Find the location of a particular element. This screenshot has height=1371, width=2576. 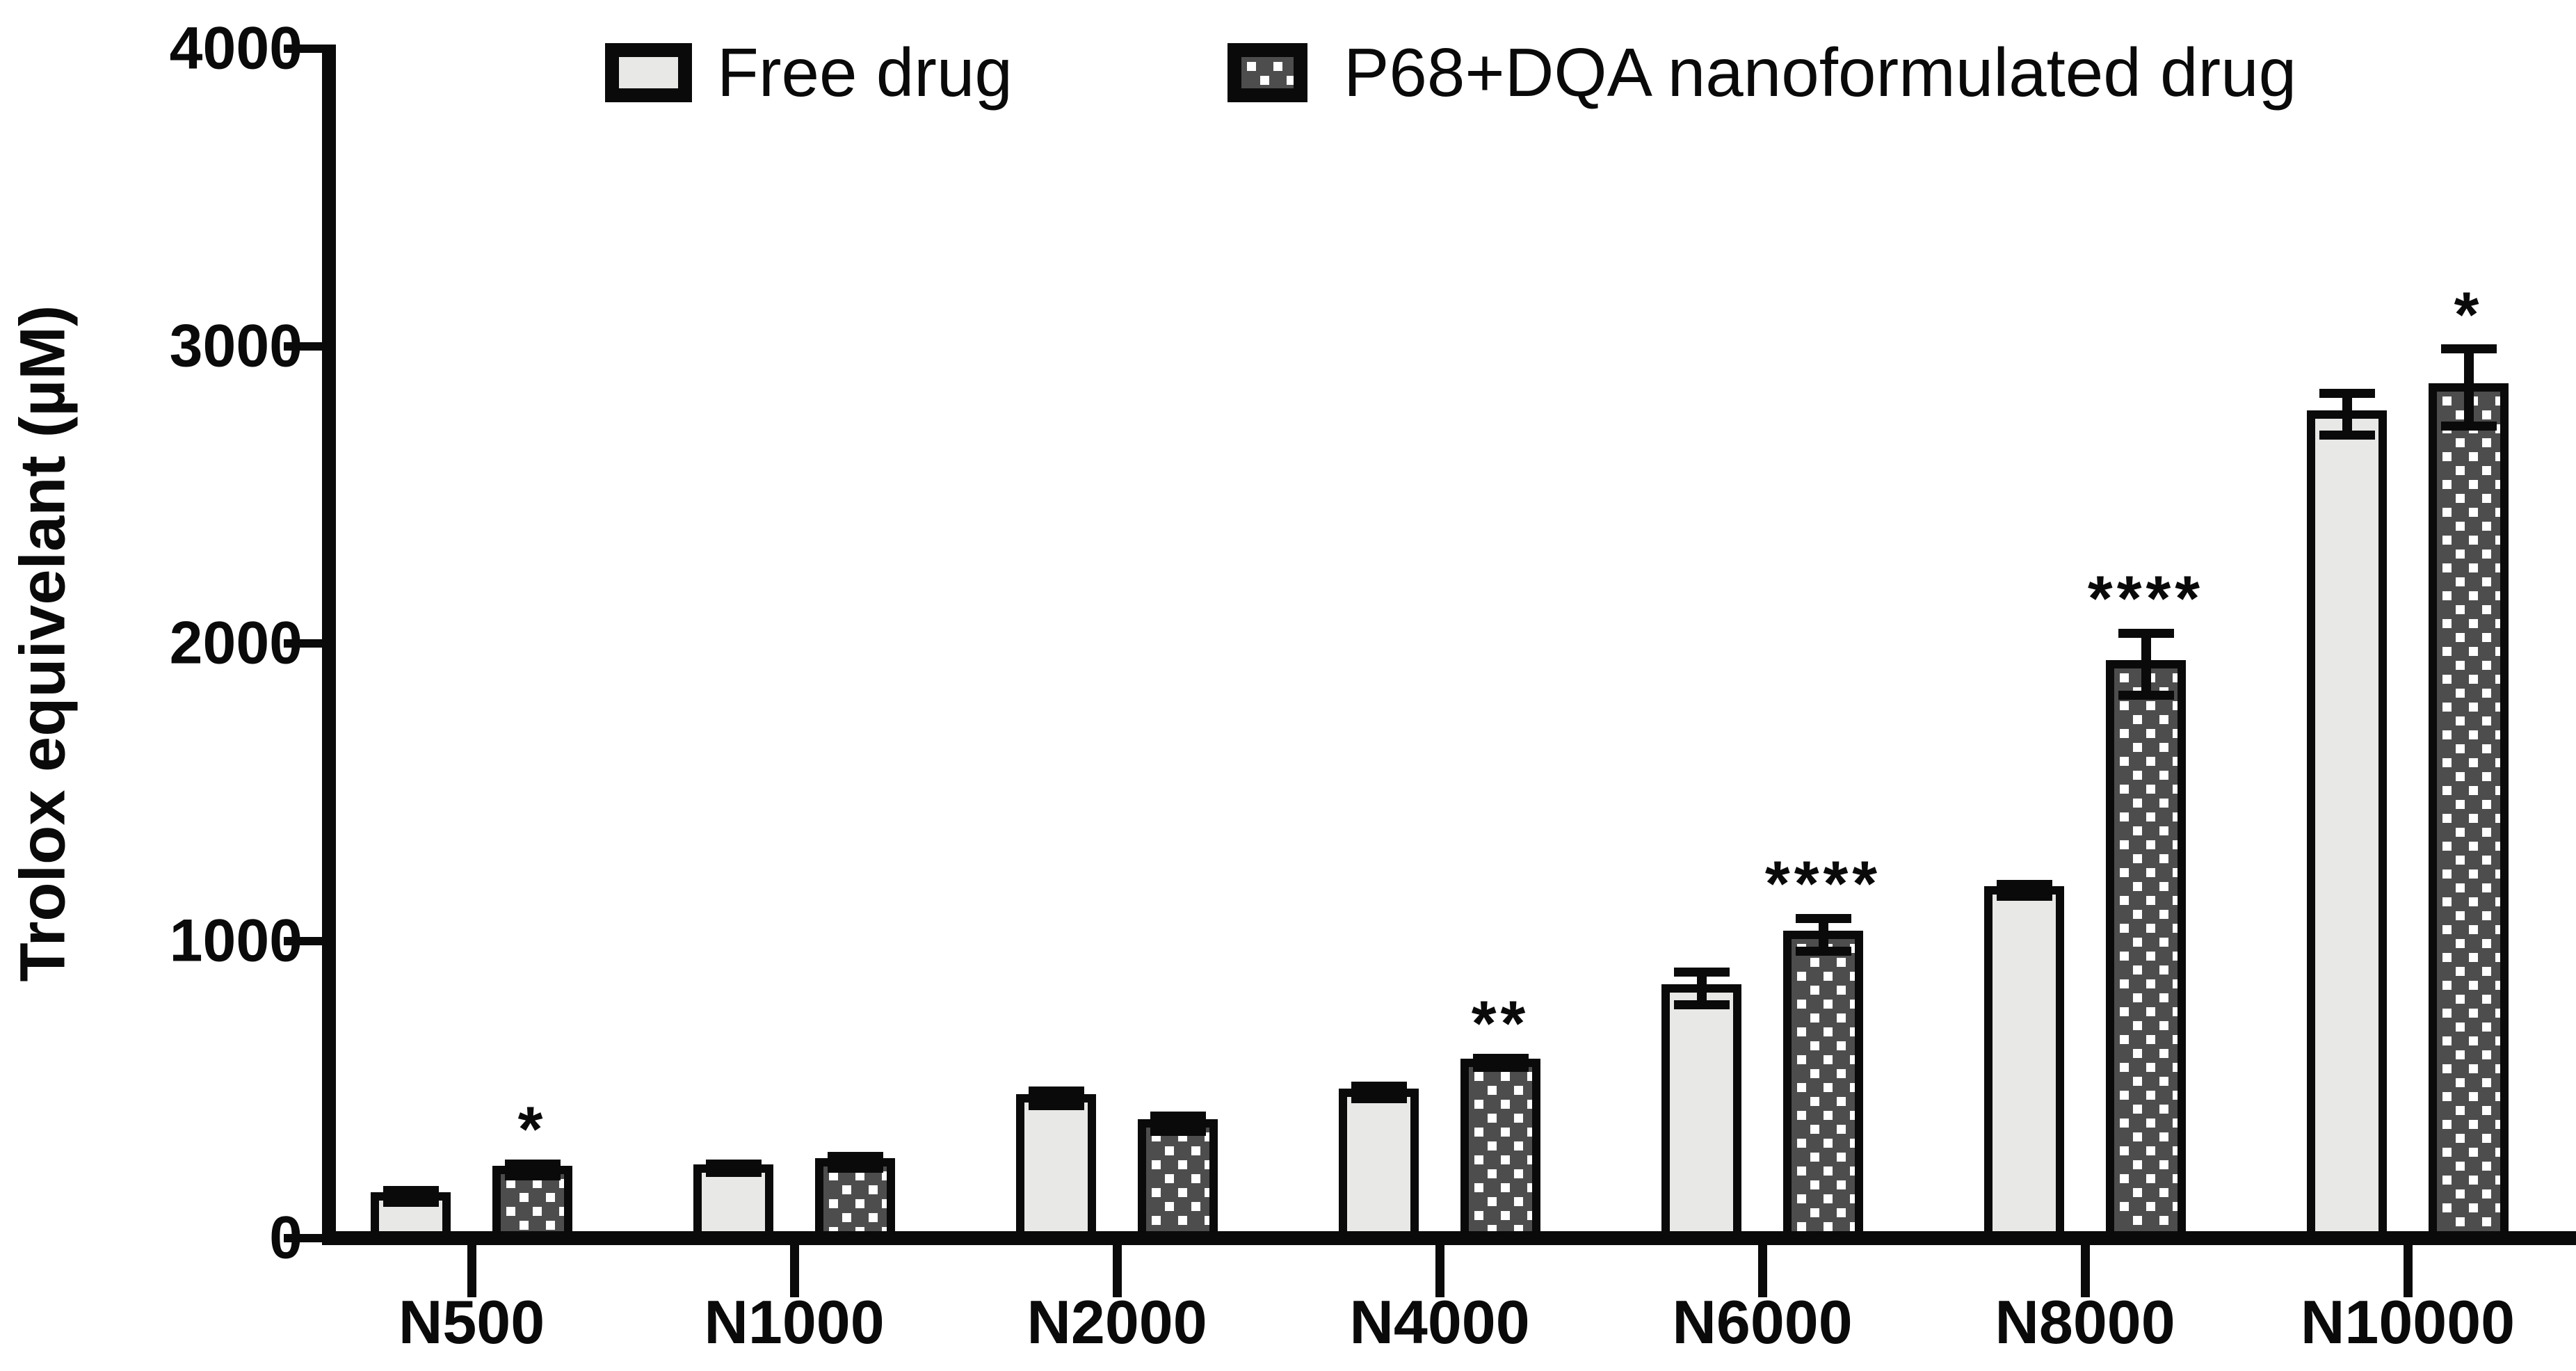

legend-label-free-drug: Free drug is located at coordinates (865, 72).